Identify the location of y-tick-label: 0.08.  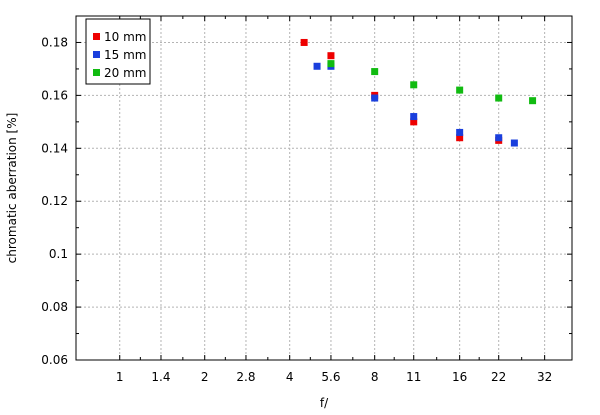
(54, 307).